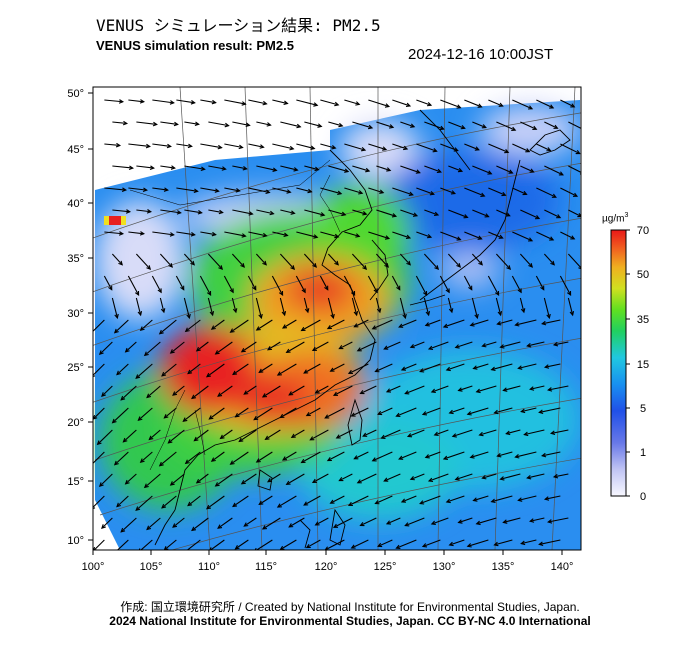 The image size is (700, 649). I want to click on lon-tick-label: 125°, so click(385, 567).